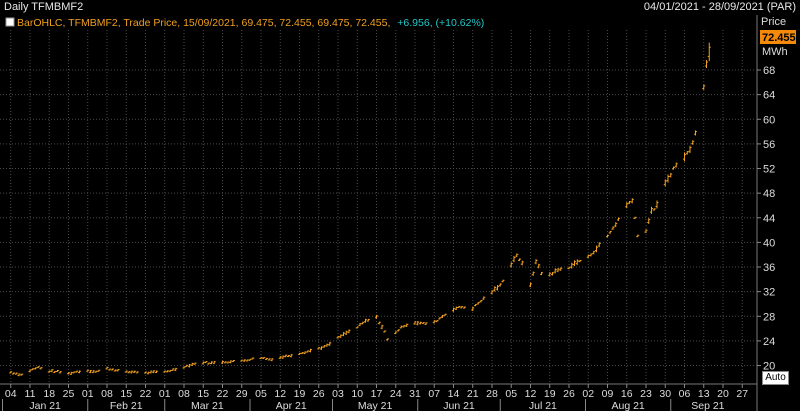  I want to click on x-tick-label: 19, so click(550, 394).